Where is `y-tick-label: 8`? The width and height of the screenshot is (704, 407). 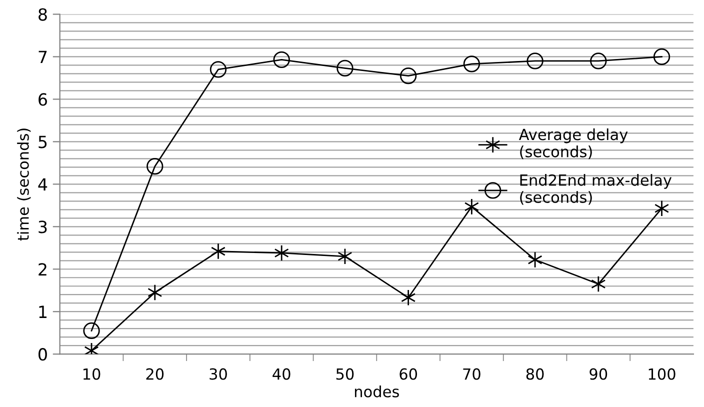
y-tick-label: 8 is located at coordinates (42, 14).